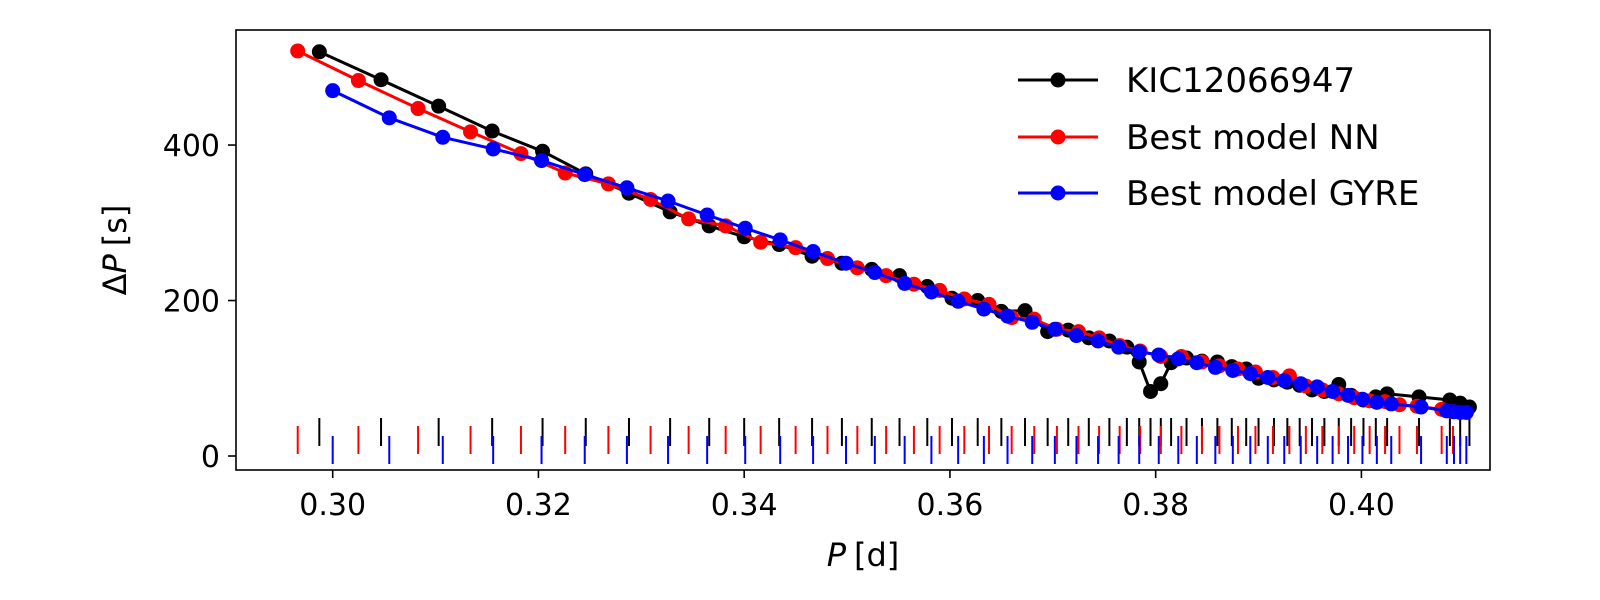 The image size is (1600, 600). Describe the element at coordinates (191, 302) in the screenshot. I see `y-tick-label: 200` at that location.